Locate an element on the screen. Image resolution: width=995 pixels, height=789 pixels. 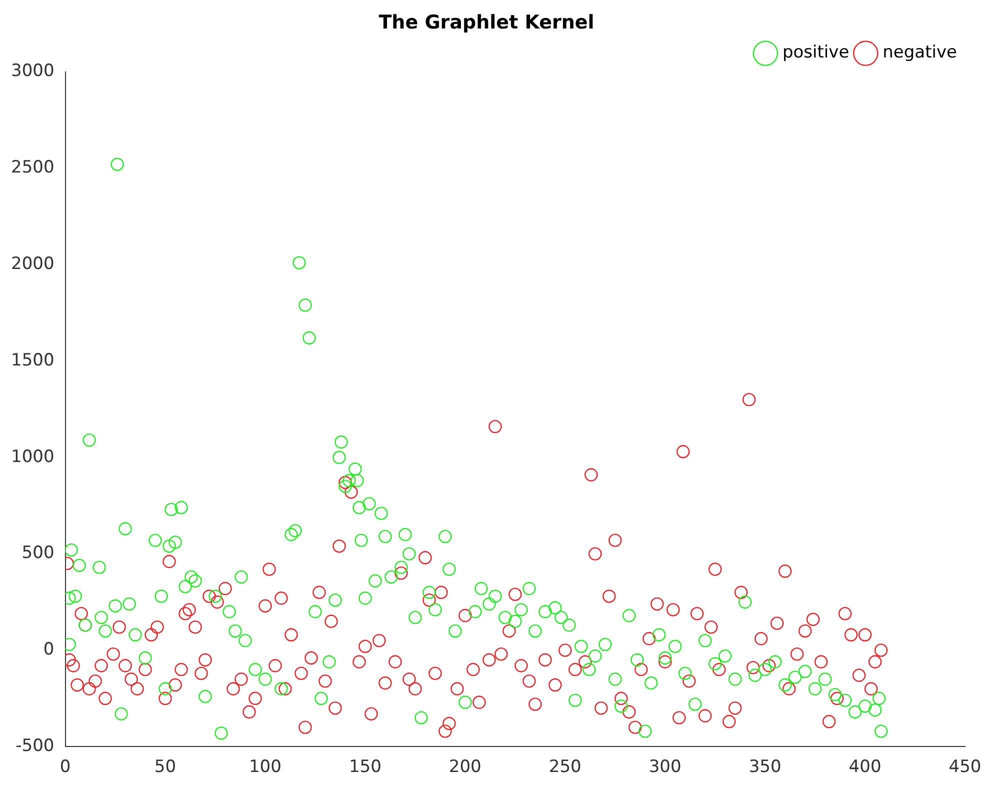
y-tick-label: 1000 is located at coordinates (32, 456).